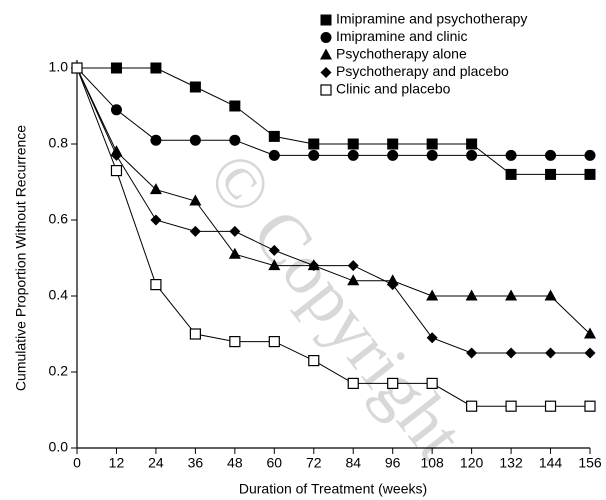 The image size is (606, 500). I want to click on legend-label: Psychotherapy alone, so click(401, 54).